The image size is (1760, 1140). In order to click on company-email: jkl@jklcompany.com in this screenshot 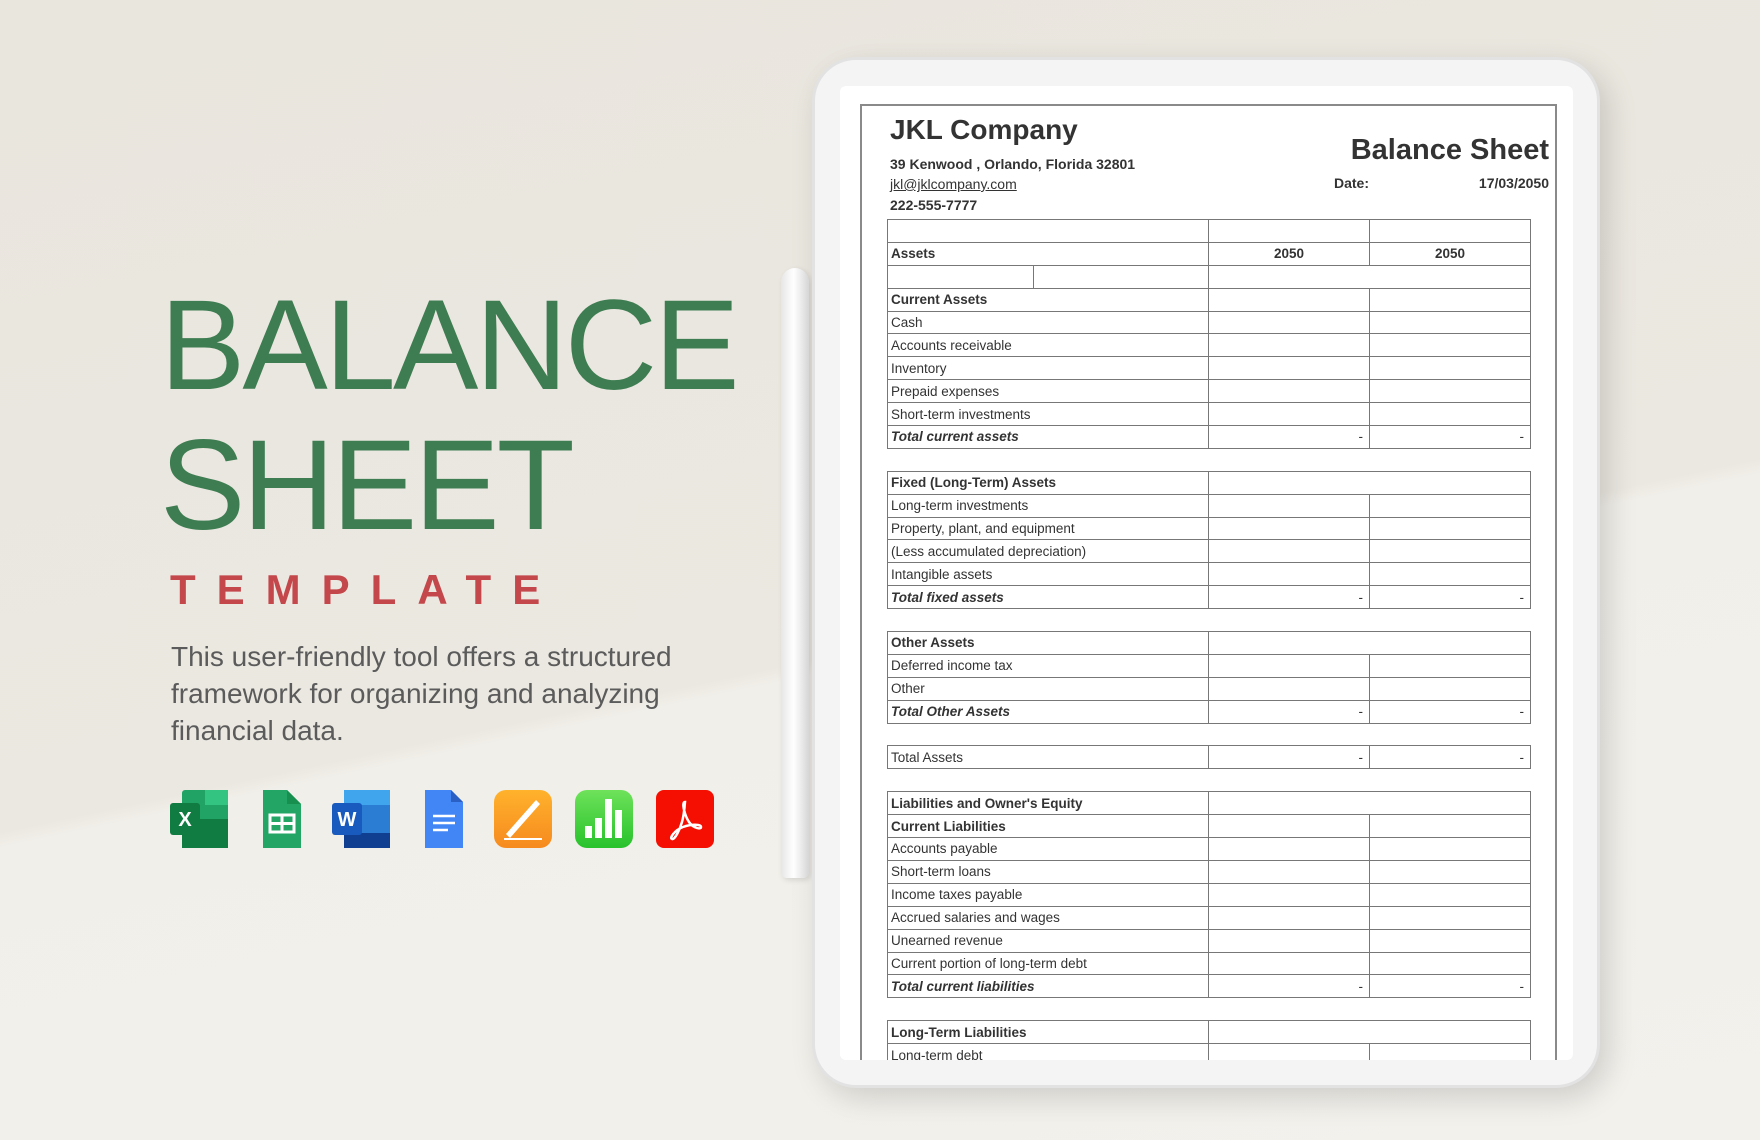, I will do `click(953, 184)`.